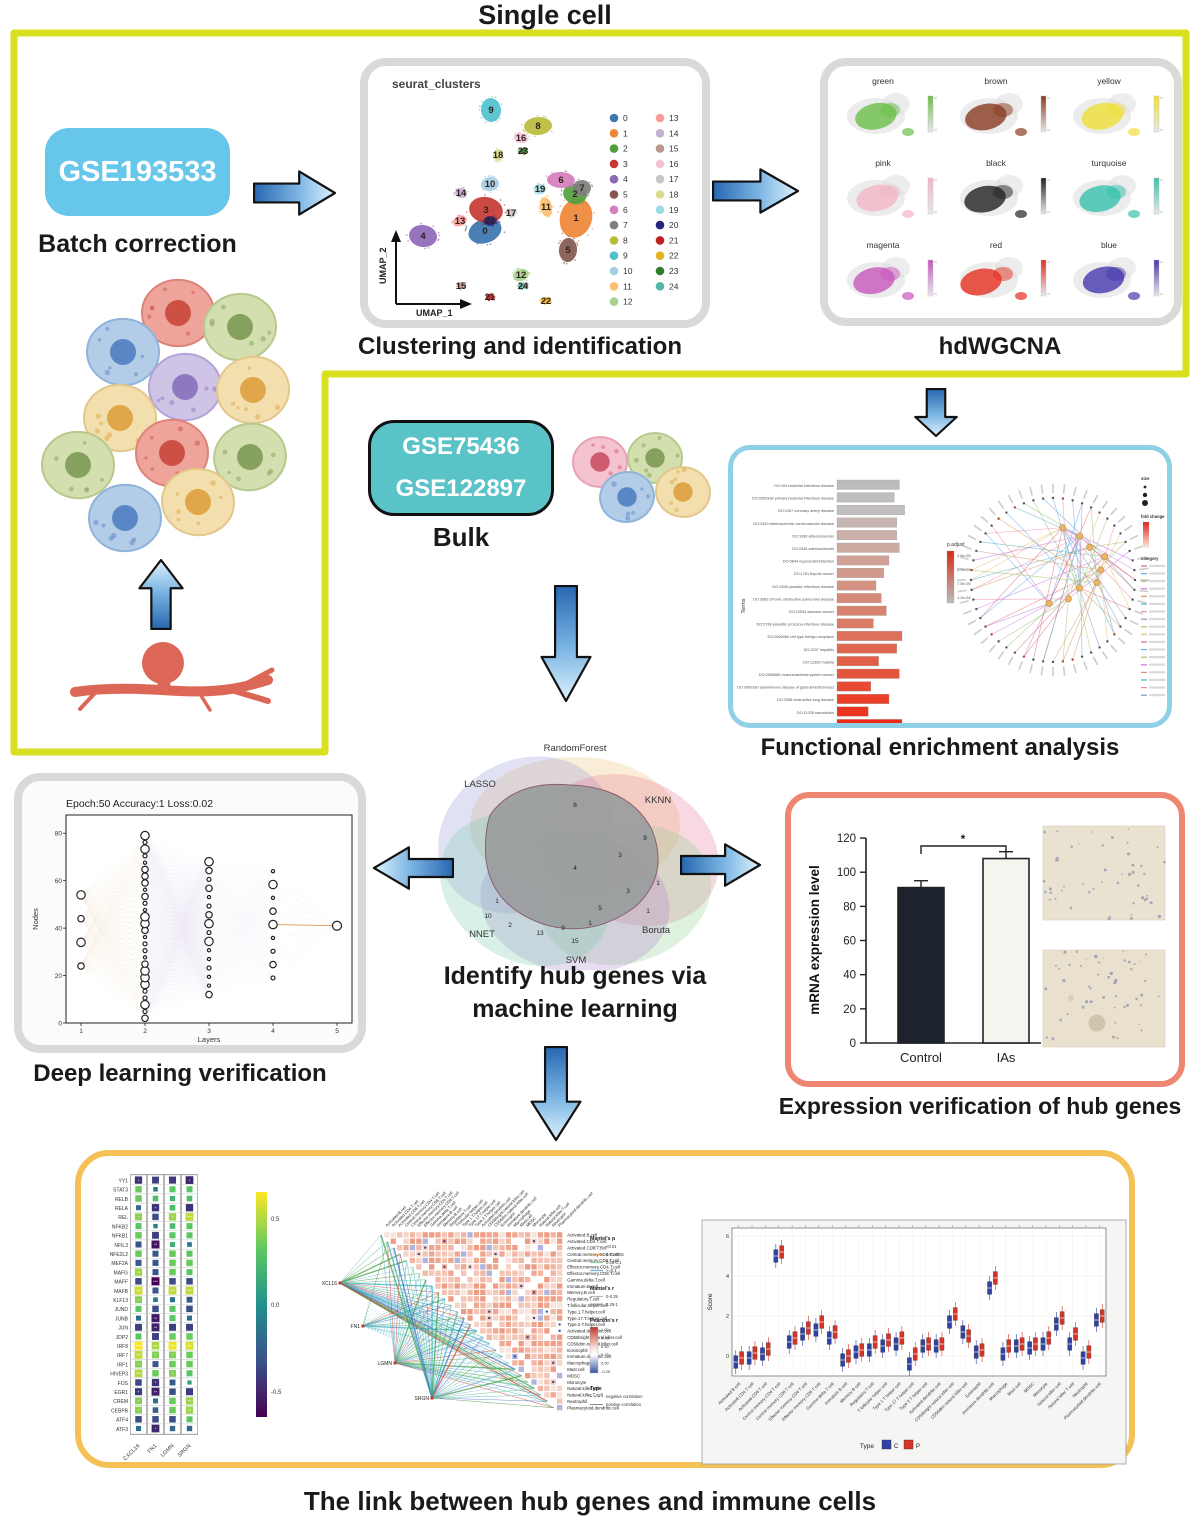 The height and width of the screenshot is (1524, 1200). What do you see at coordinates (587, 1305) in the screenshot?
I see `svg-text: T.follicular.helper.cell` at bounding box center [587, 1305].